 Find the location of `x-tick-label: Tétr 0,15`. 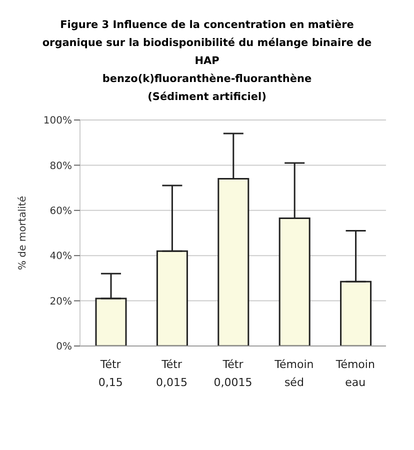

x-tick-label: Tétr 0,15 is located at coordinates (110, 373).